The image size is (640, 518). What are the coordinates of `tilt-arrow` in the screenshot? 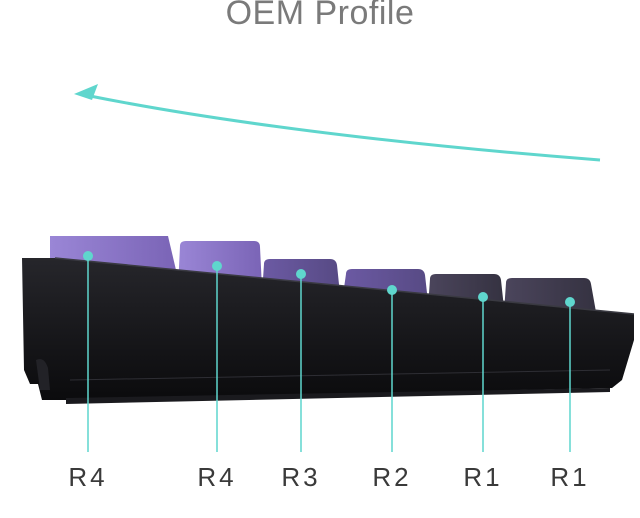 It's located at (337, 123).